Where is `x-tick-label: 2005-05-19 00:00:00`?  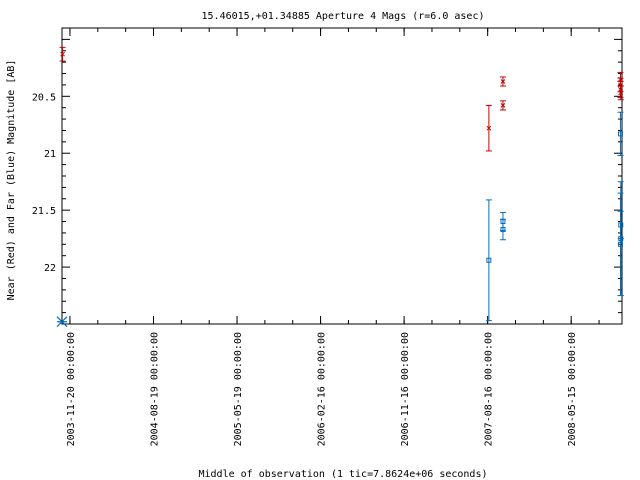
x-tick-label: 2005-05-19 00:00:00 is located at coordinates (238, 389).